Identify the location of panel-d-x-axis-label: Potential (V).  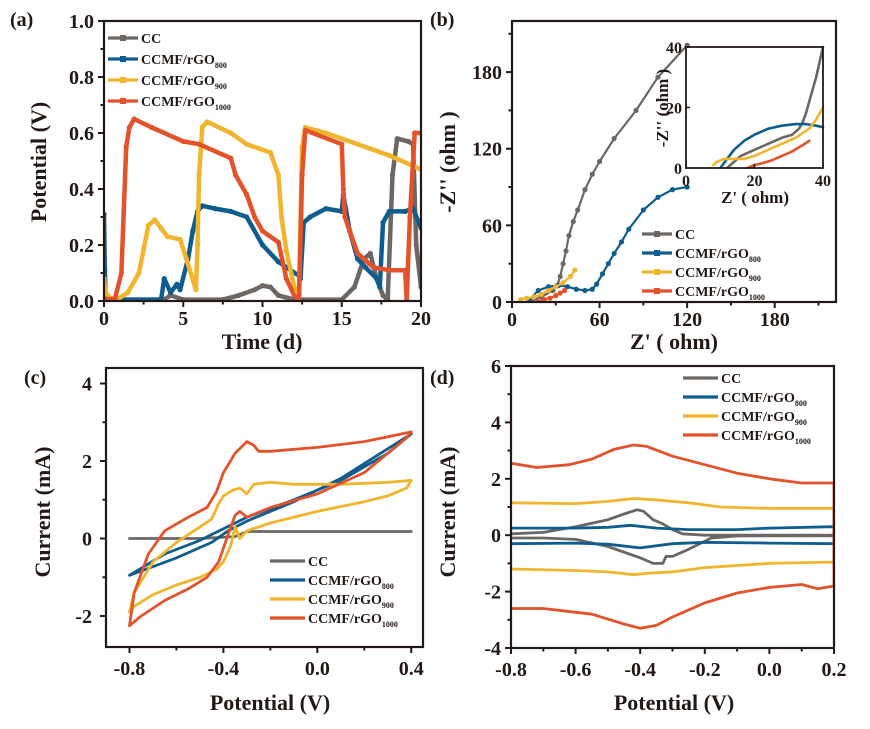
(674, 702).